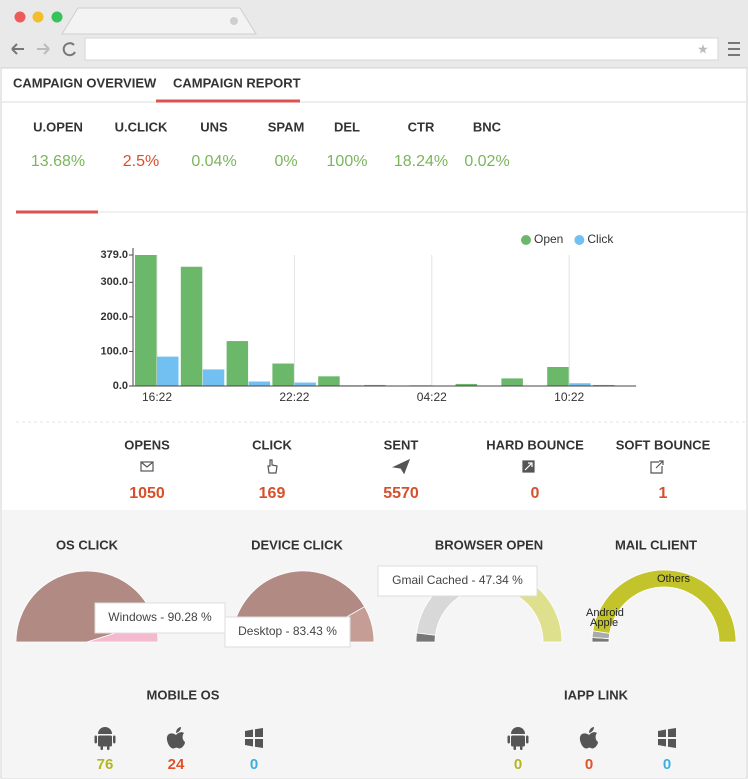  I want to click on android-body, so click(518, 741).